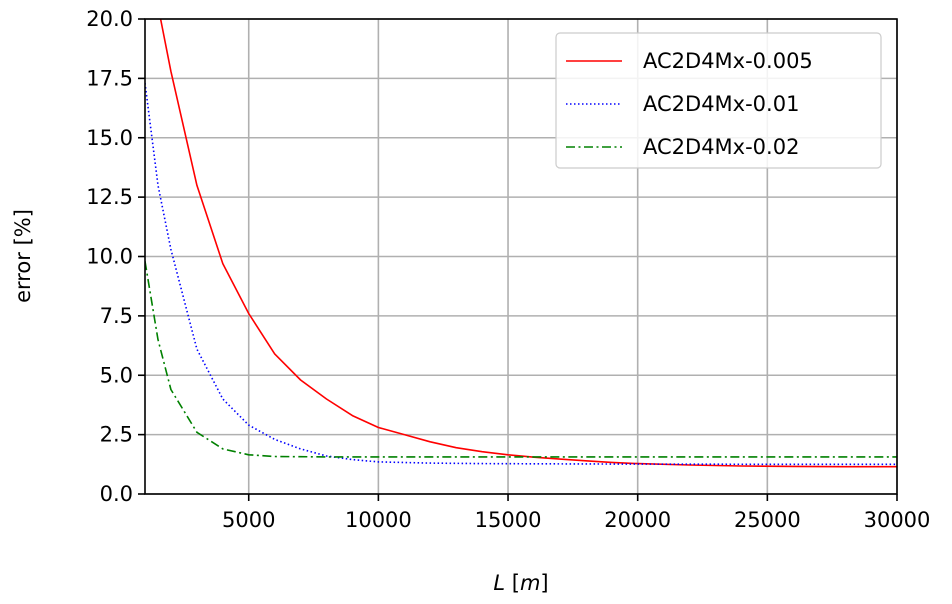 This screenshot has width=952, height=604. Describe the element at coordinates (767, 520) in the screenshot. I see `x-tick-label: 25000` at that location.